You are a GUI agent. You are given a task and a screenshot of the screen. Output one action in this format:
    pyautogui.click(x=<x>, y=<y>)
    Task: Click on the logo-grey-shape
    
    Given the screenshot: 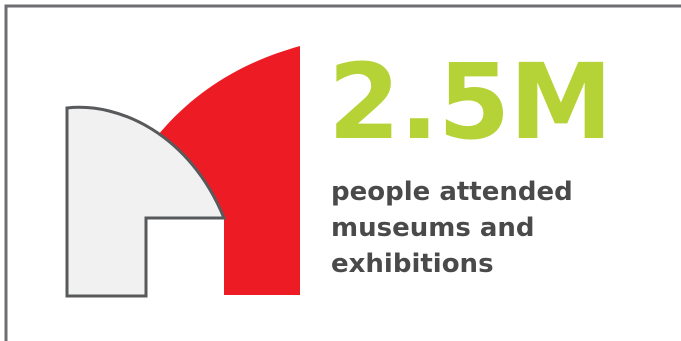 What is the action you would take?
    pyautogui.click(x=146, y=201)
    